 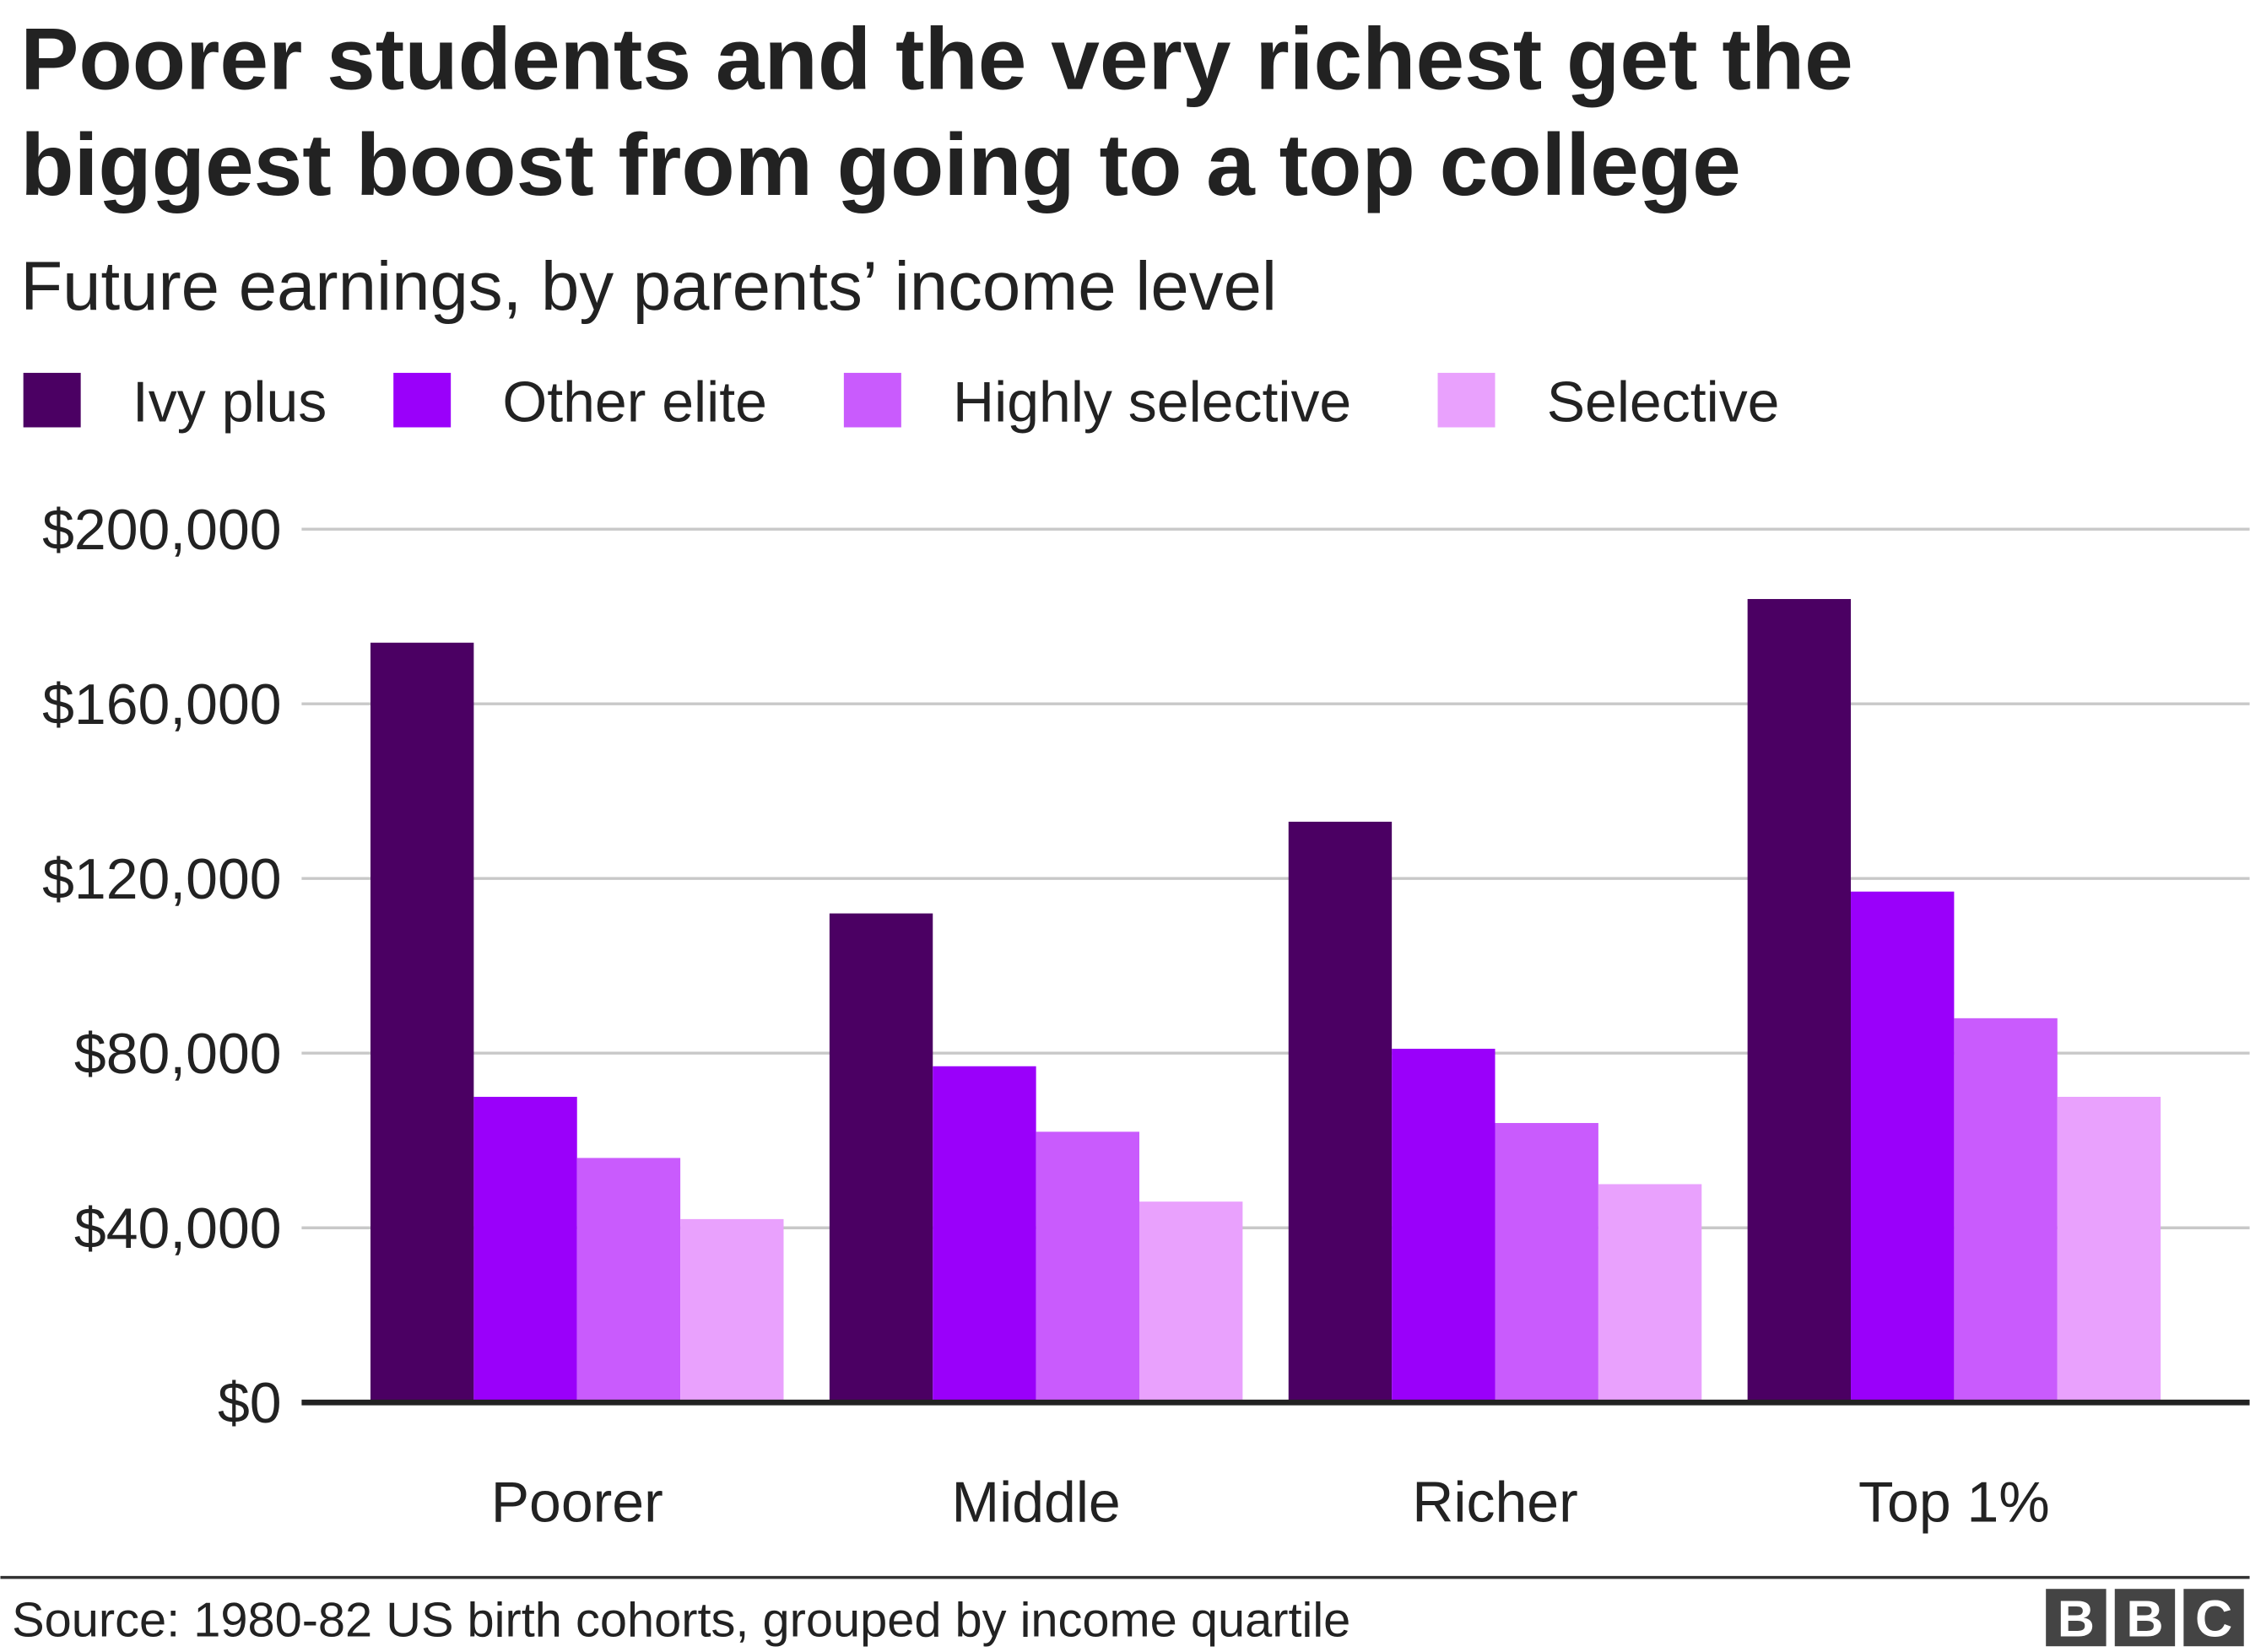 What do you see at coordinates (1494, 1502) in the screenshot?
I see `x-tick-label: Richer` at bounding box center [1494, 1502].